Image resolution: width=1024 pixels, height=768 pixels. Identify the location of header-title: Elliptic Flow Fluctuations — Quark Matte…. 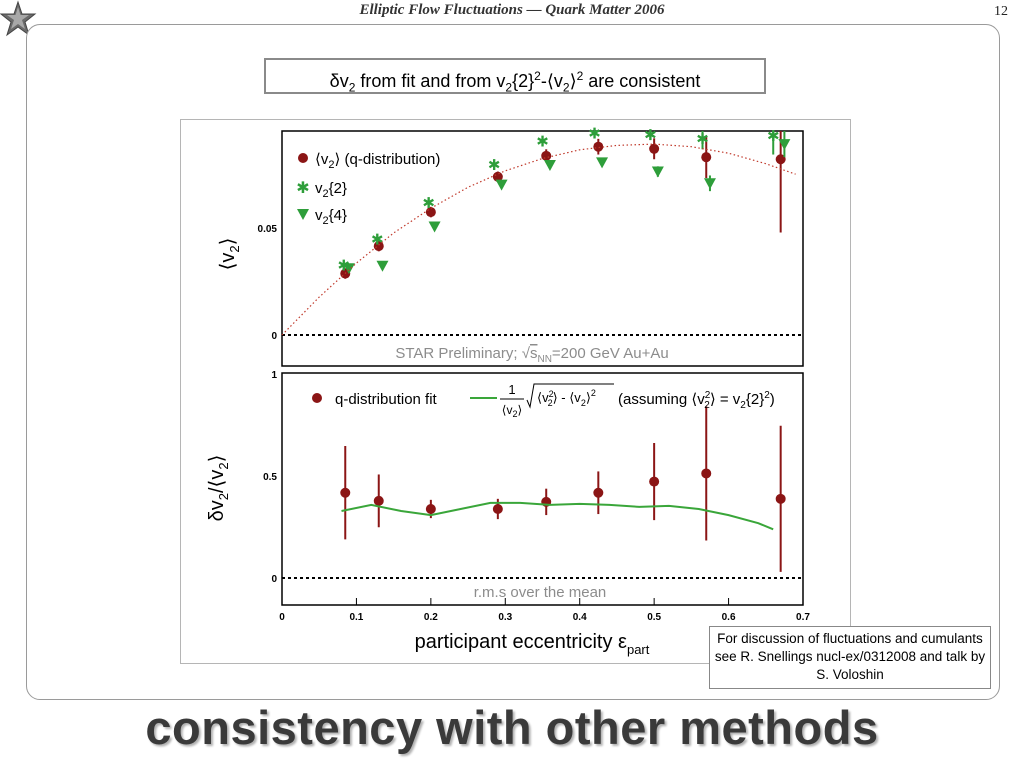
(512, 10).